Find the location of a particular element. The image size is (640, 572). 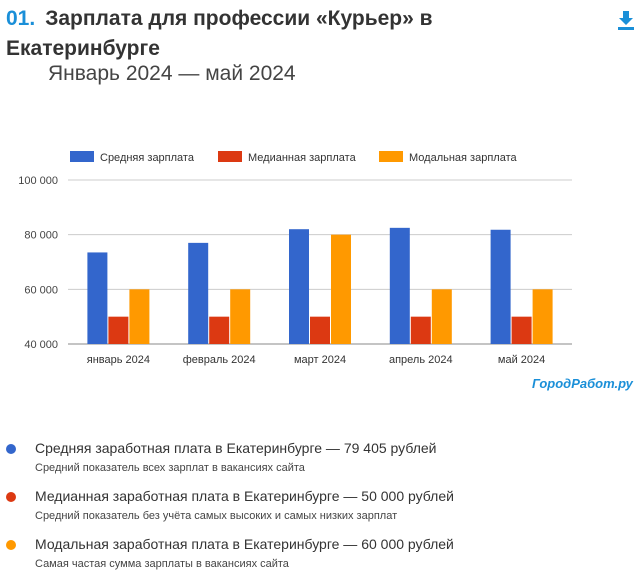

legend-label: Модальная зарплата is located at coordinates (463, 158).